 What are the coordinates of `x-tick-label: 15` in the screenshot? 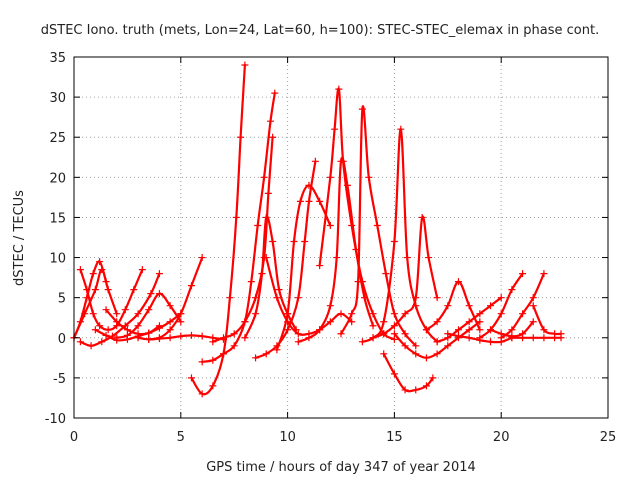 It's located at (394, 437).